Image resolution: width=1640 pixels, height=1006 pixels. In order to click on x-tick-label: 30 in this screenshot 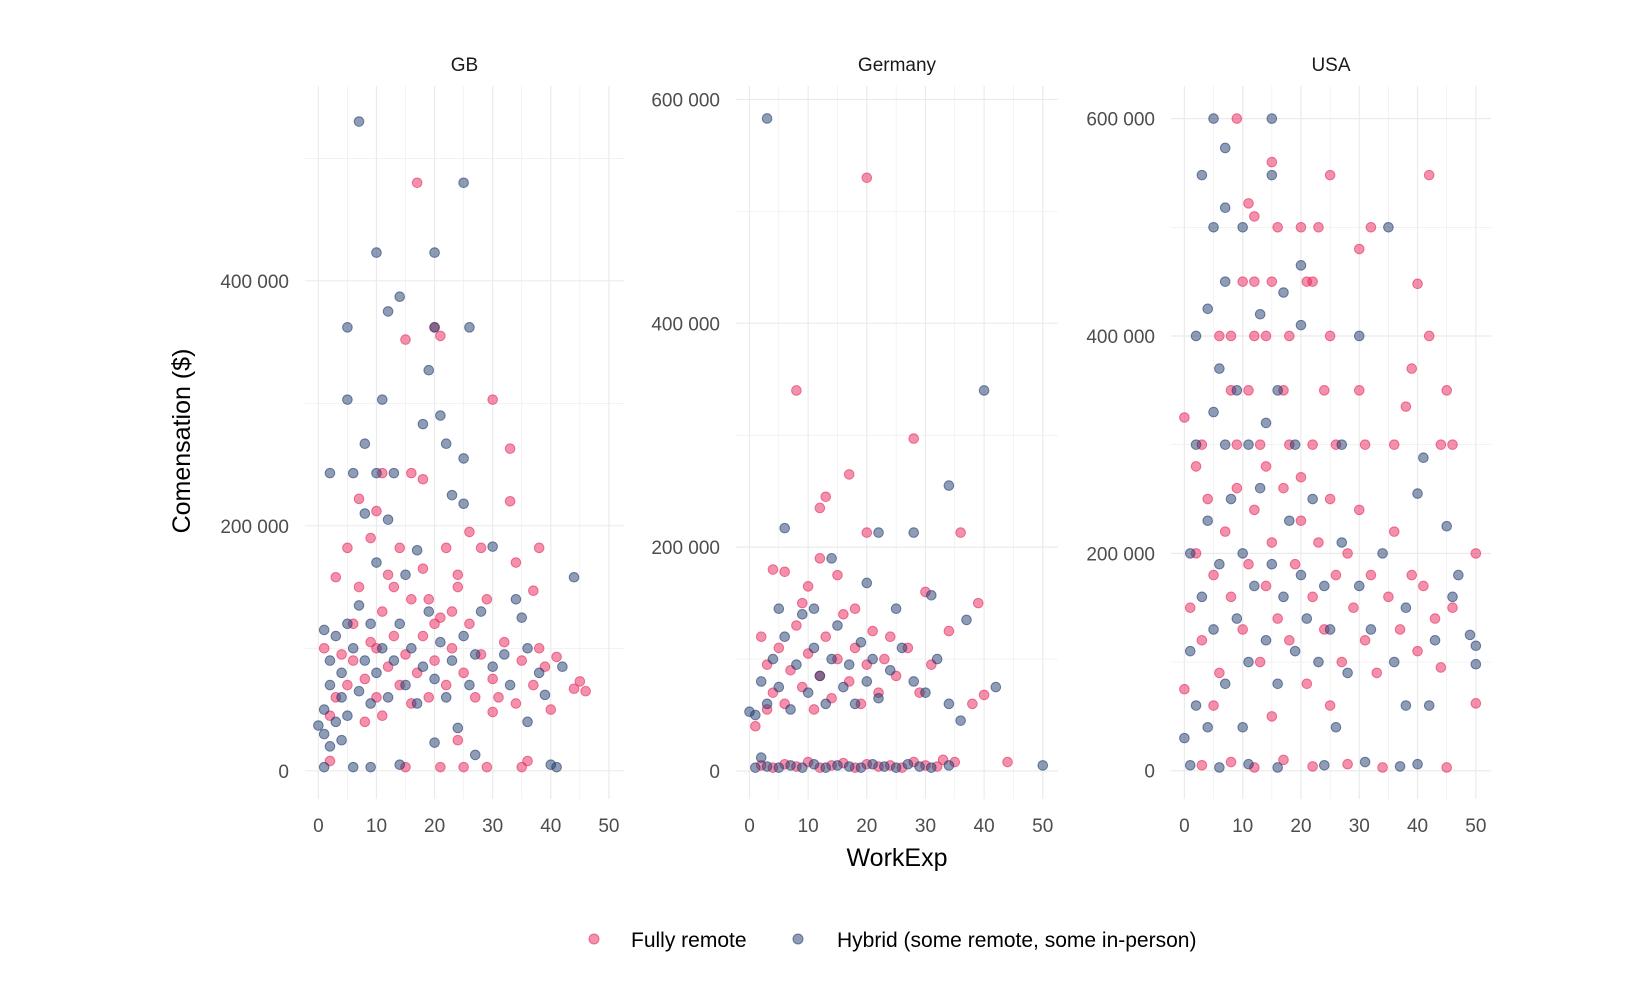, I will do `click(925, 826)`.